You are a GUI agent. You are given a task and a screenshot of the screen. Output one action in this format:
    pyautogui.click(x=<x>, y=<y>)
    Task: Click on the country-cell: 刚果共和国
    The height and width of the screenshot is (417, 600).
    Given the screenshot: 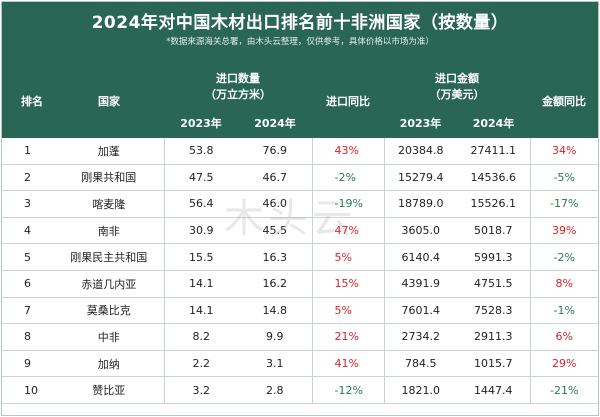 What is the action you would take?
    pyautogui.click(x=109, y=178)
    